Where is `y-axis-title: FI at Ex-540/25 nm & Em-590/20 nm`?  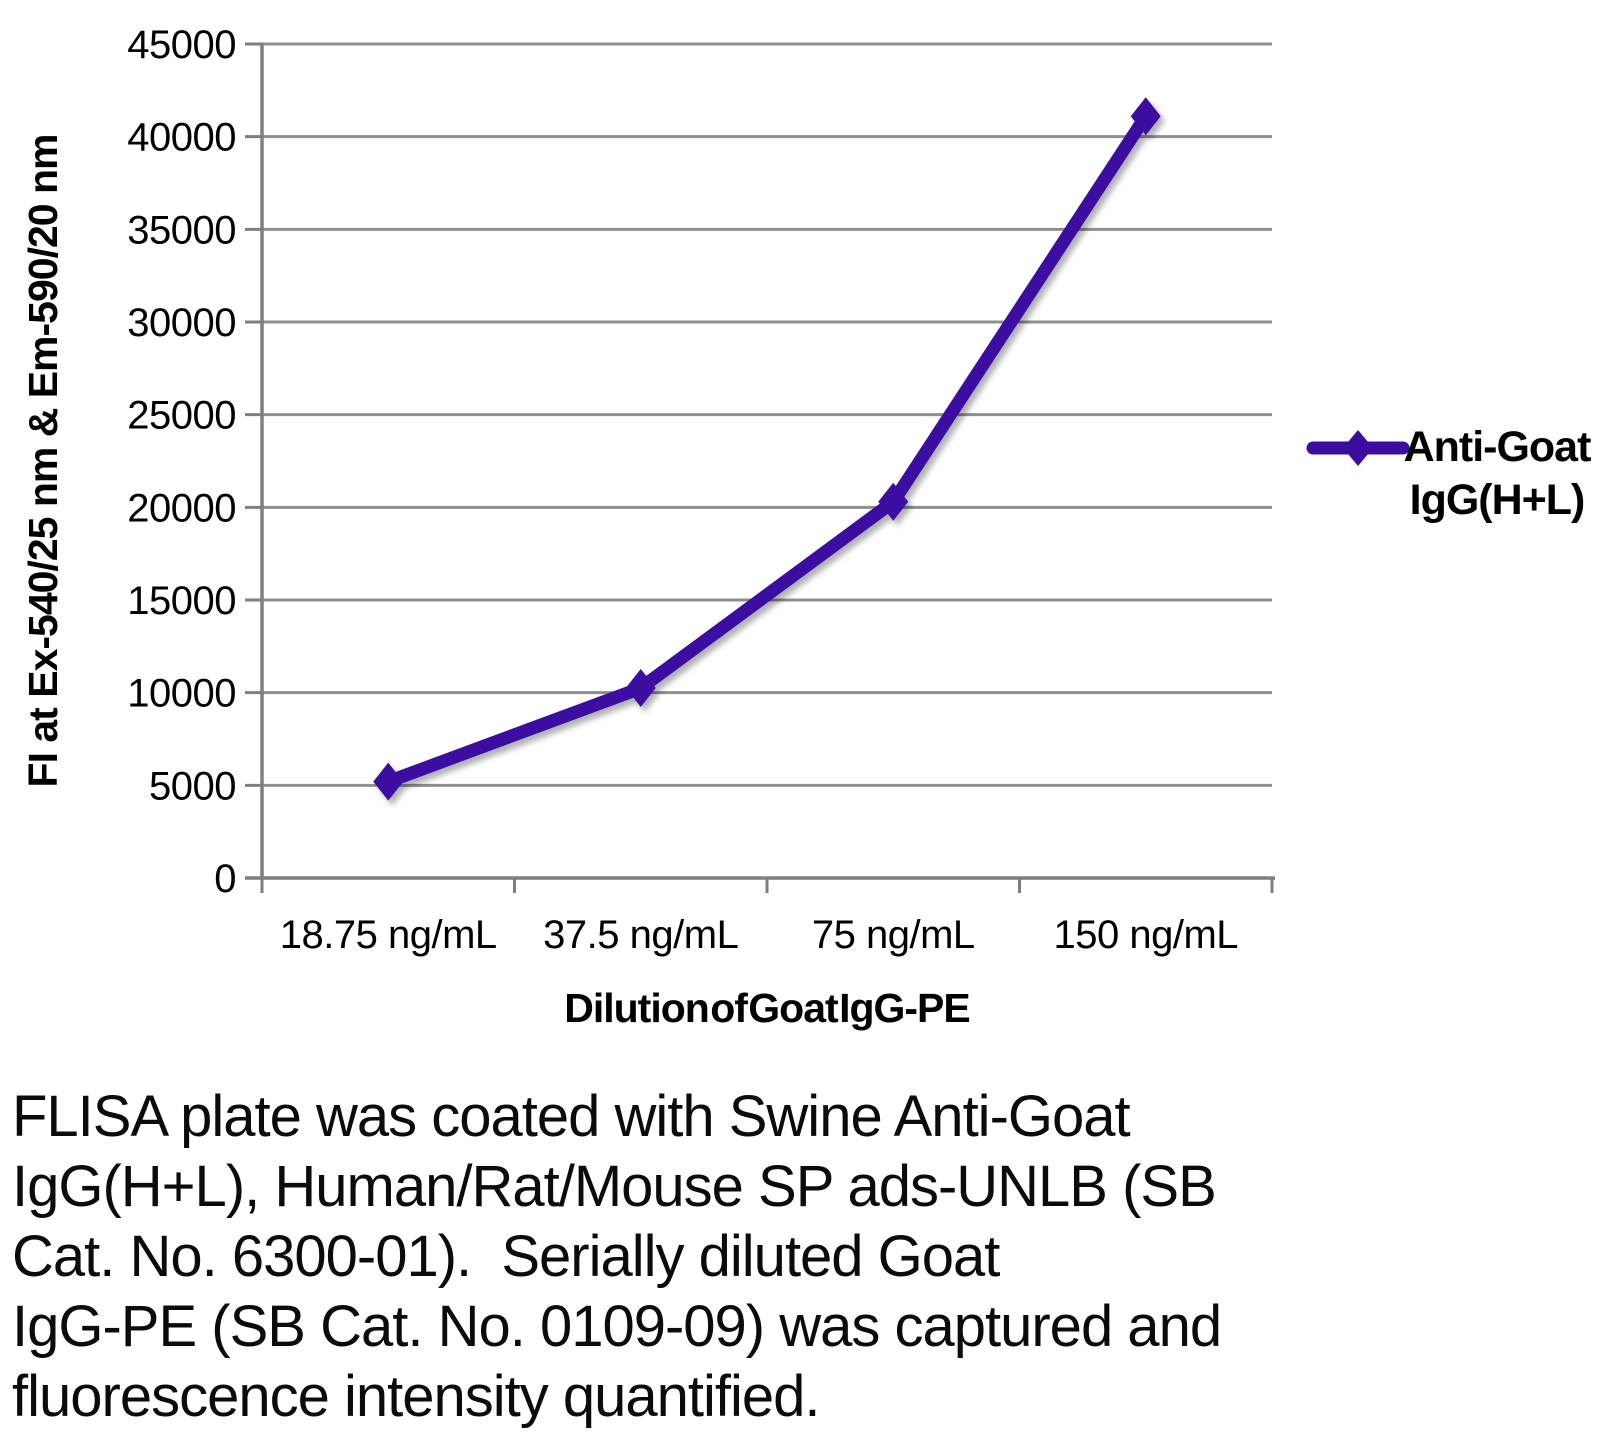
y-axis-title: FI at Ex-540/25 nm & Em-590/20 nm is located at coordinates (43, 461).